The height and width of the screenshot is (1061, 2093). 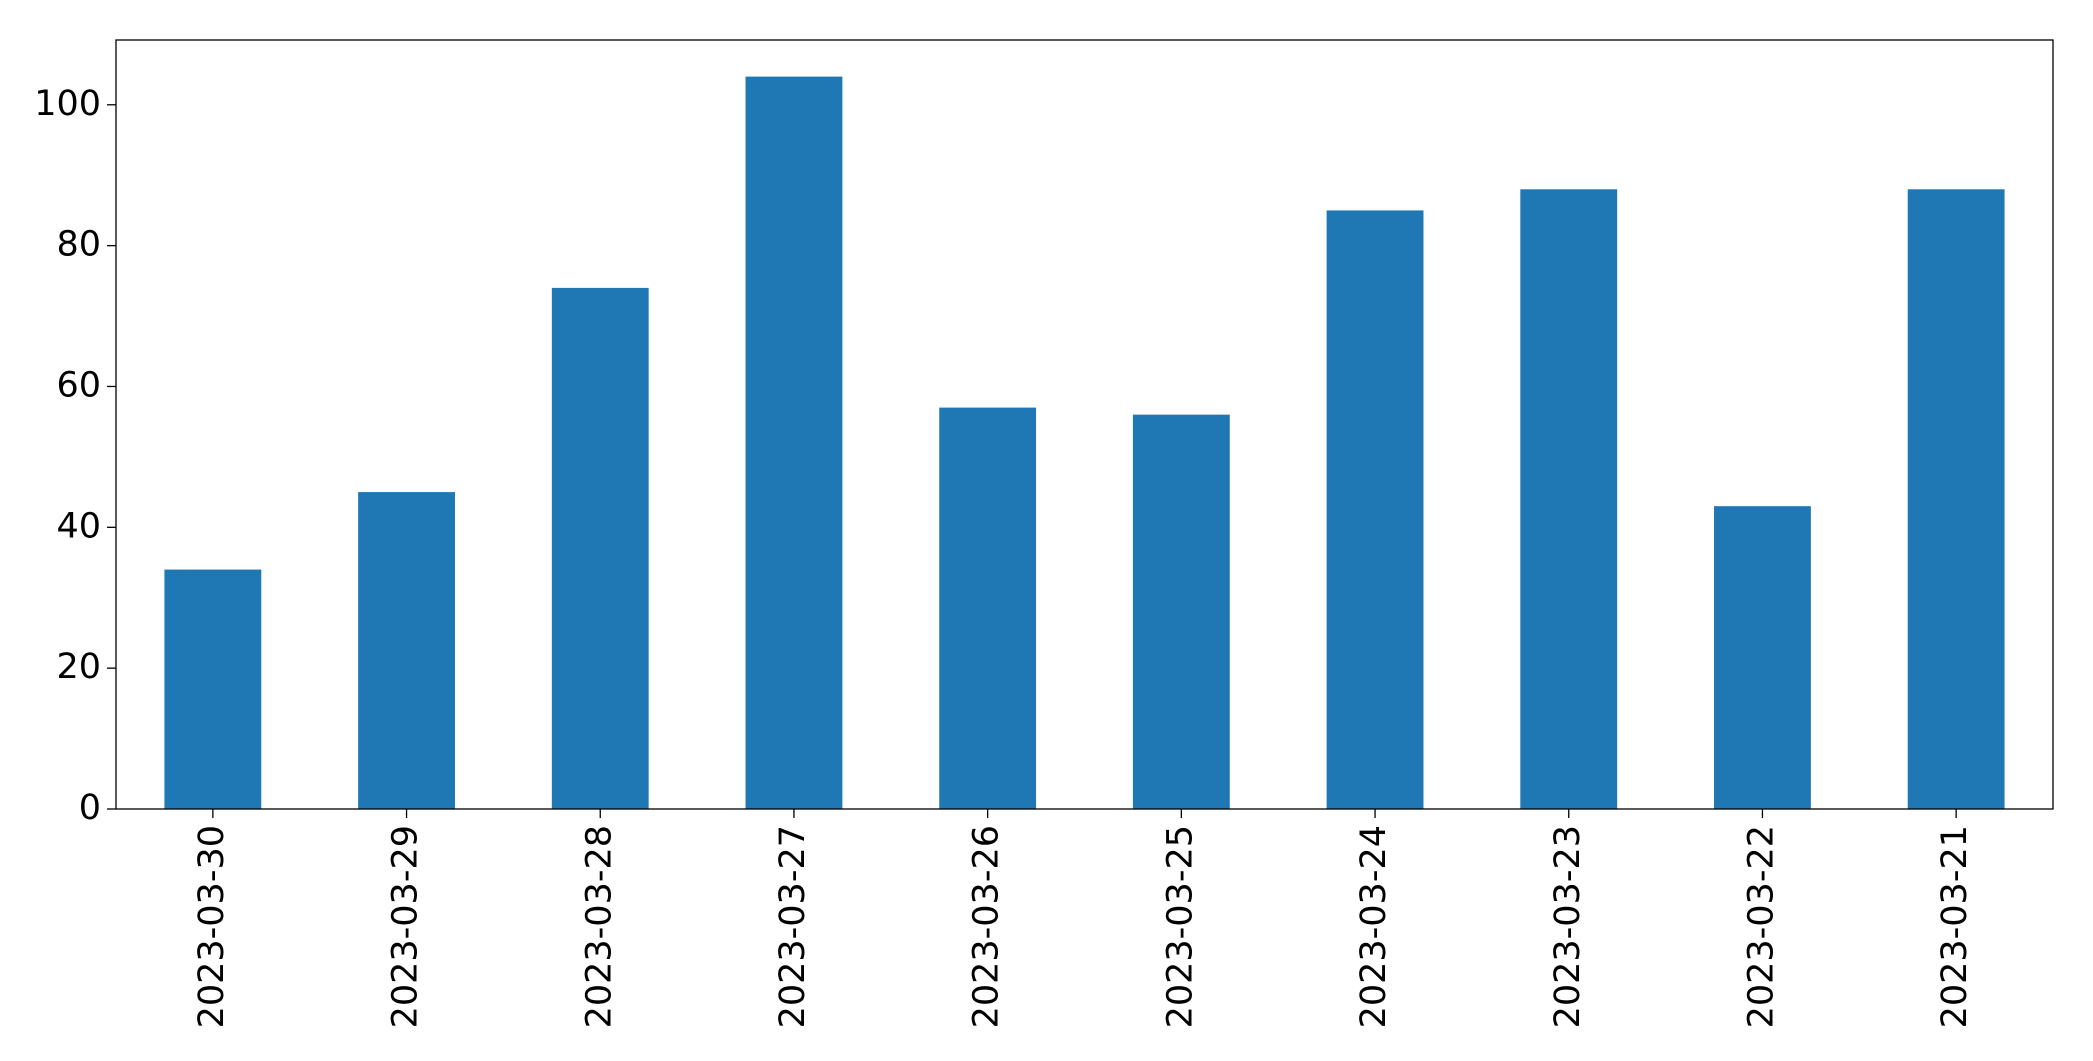 I want to click on y-tick-label: 20, so click(x=78, y=667).